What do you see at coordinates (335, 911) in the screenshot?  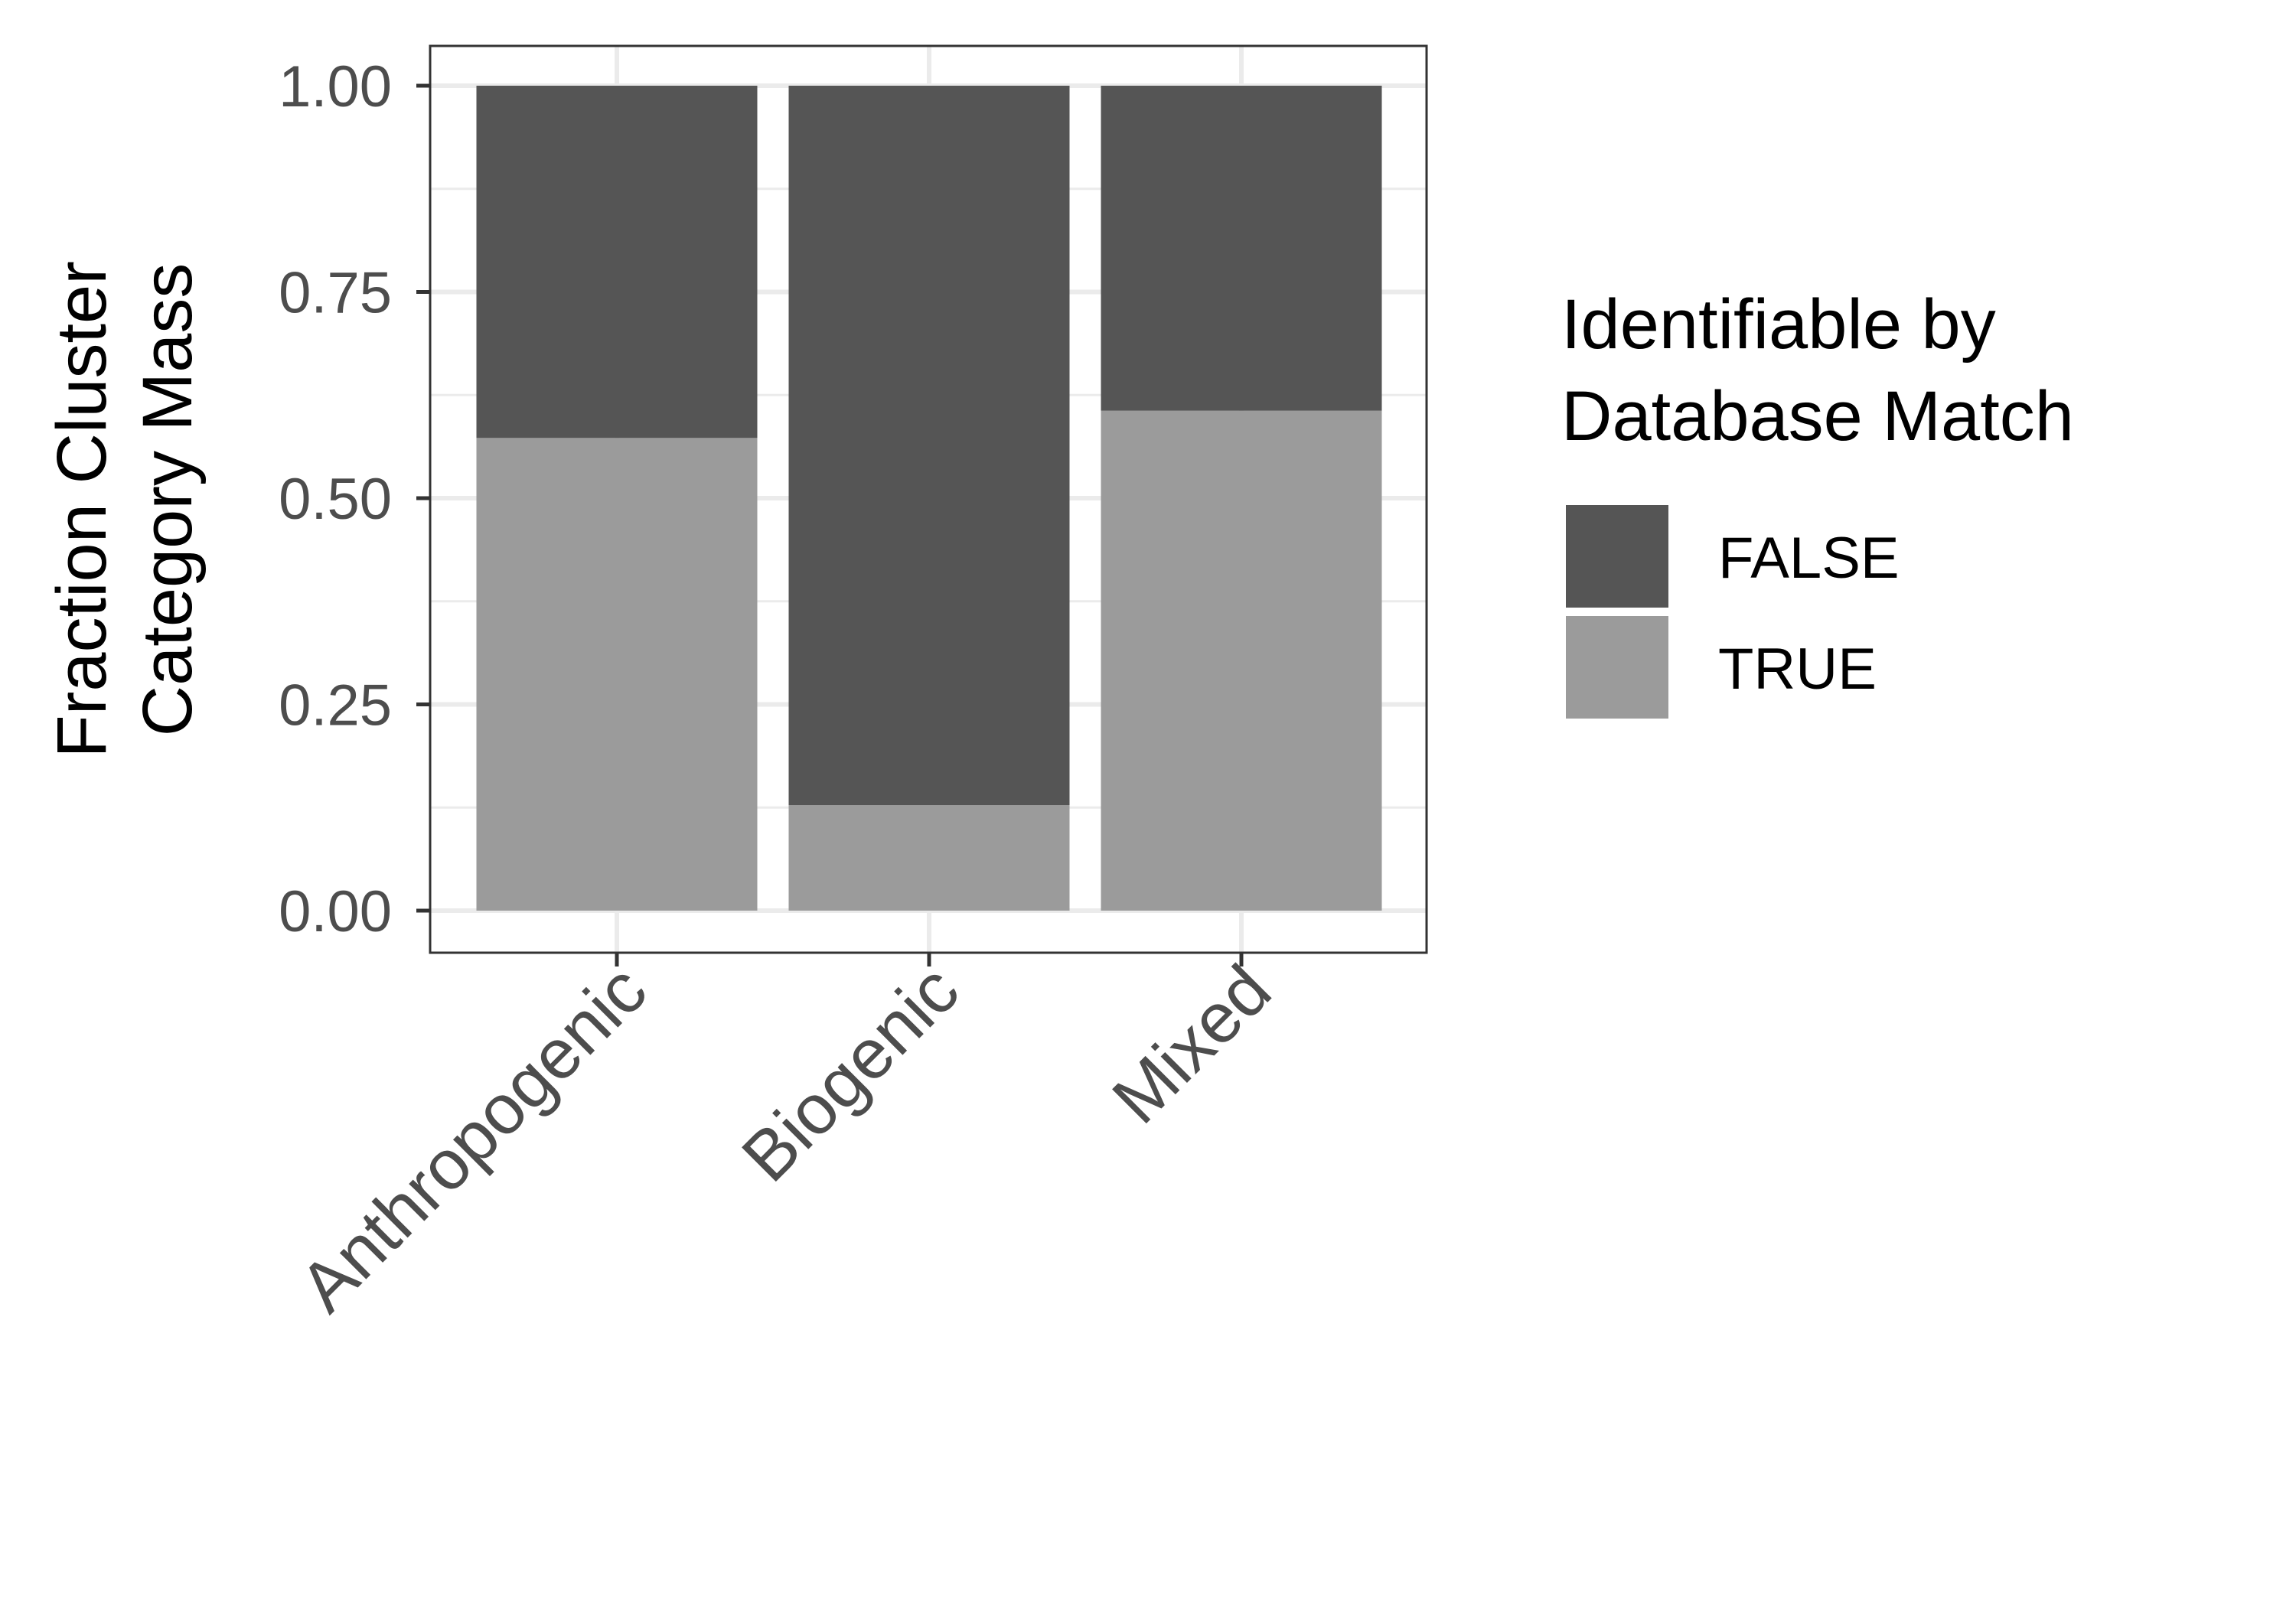 I see `y-tick-label: 0.00` at bounding box center [335, 911].